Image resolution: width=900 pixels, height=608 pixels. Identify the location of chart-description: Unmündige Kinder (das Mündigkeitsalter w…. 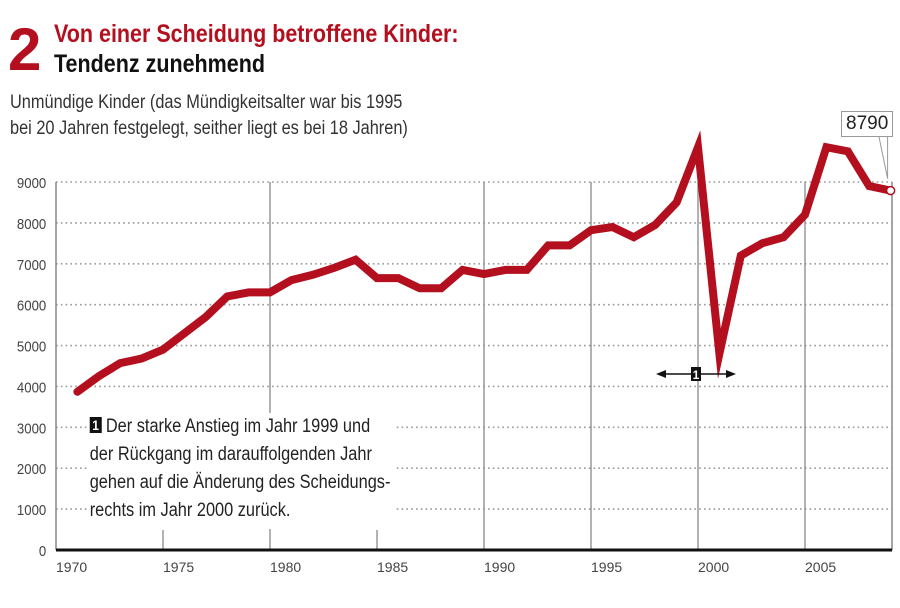
(209, 116).